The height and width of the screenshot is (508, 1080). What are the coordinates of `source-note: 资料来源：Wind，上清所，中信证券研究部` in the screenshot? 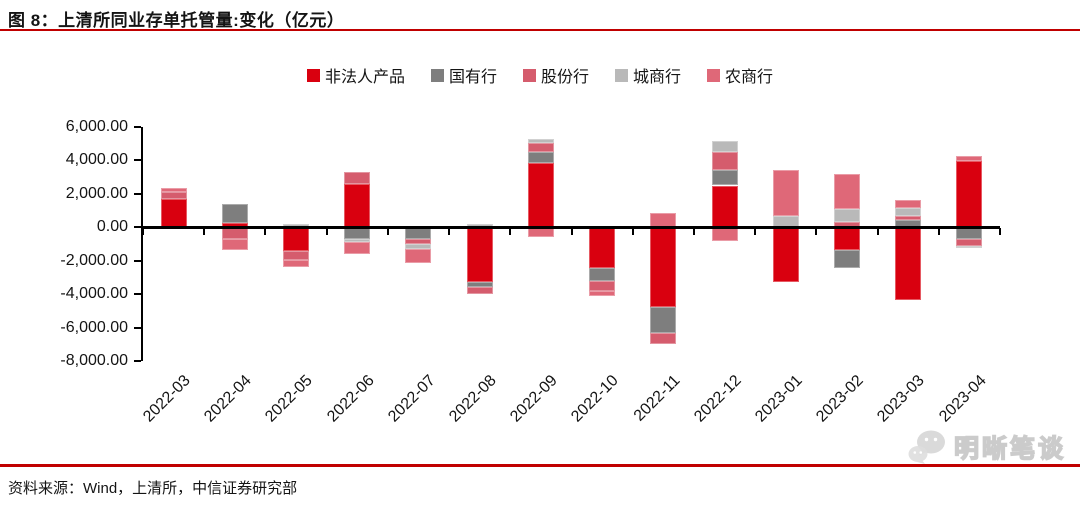 It's located at (153, 488).